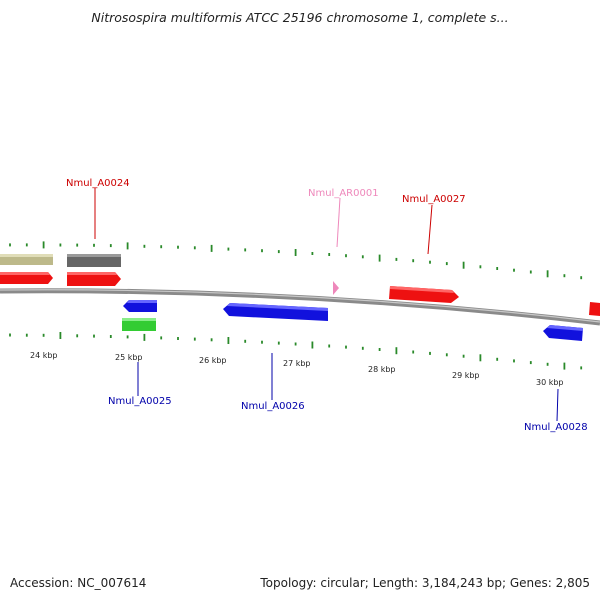 This screenshot has width=600, height=600. What do you see at coordinates (129, 357) in the screenshot?
I see `tick-label-25: 25 kbp` at bounding box center [129, 357].